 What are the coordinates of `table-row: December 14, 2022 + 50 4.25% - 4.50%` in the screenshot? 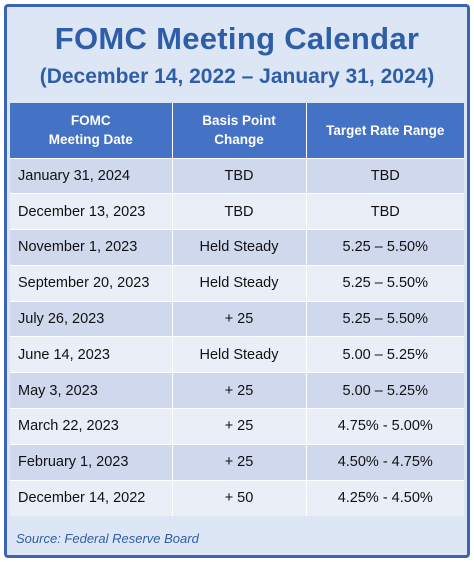 It's located at (237, 497).